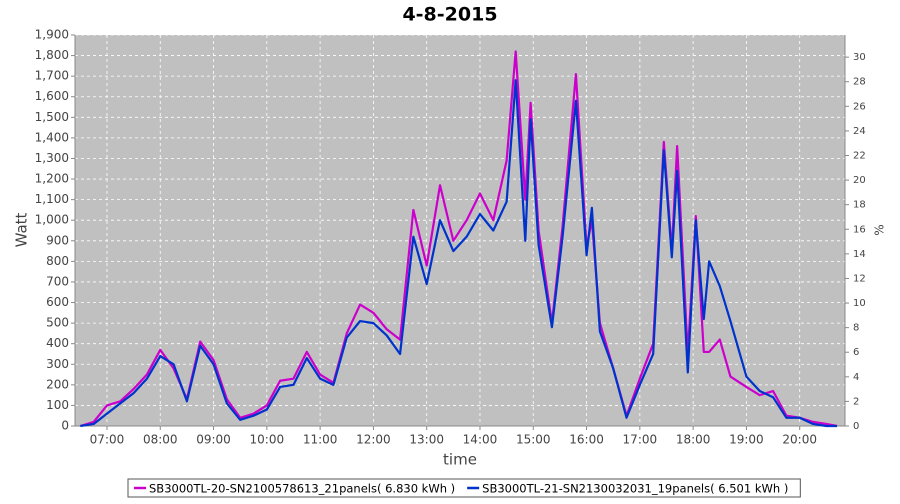 The width and height of the screenshot is (900, 504). What do you see at coordinates (880, 229) in the screenshot?
I see `y2-axis-label: %` at bounding box center [880, 229].